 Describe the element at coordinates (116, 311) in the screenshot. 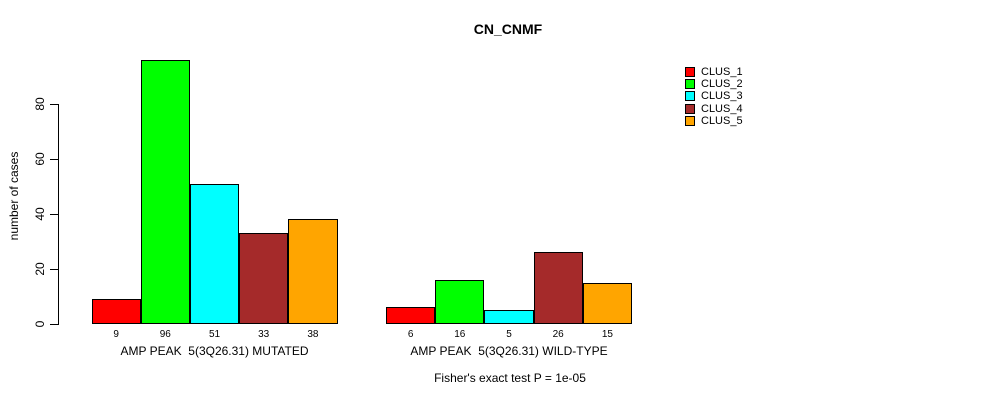

I see `bar-clus_1-group1` at that location.